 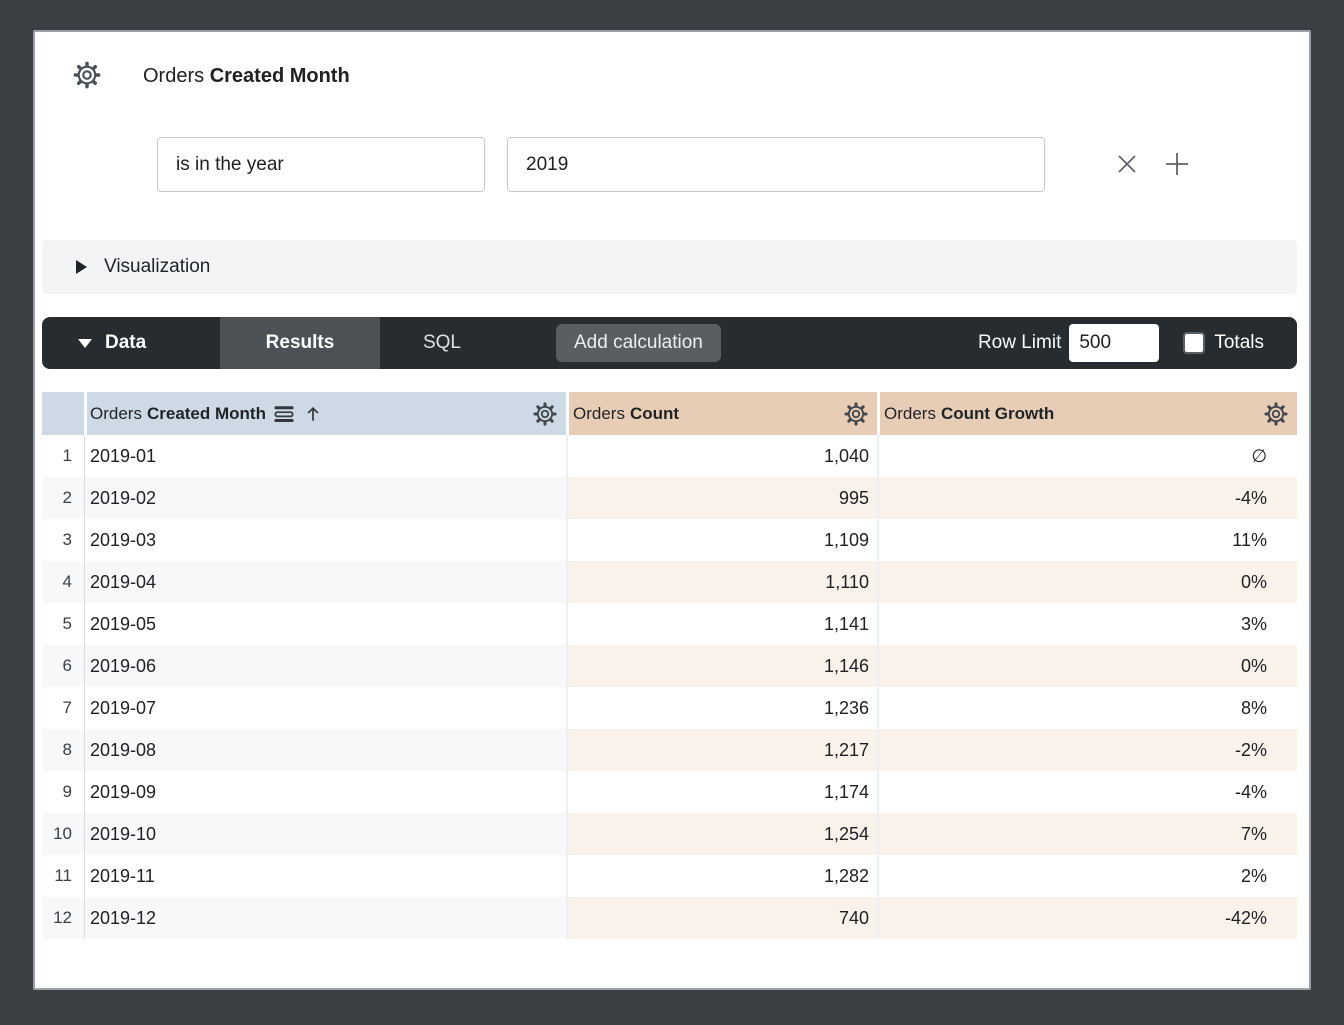 I want to click on growth-cell: -42%, so click(x=1087, y=918).